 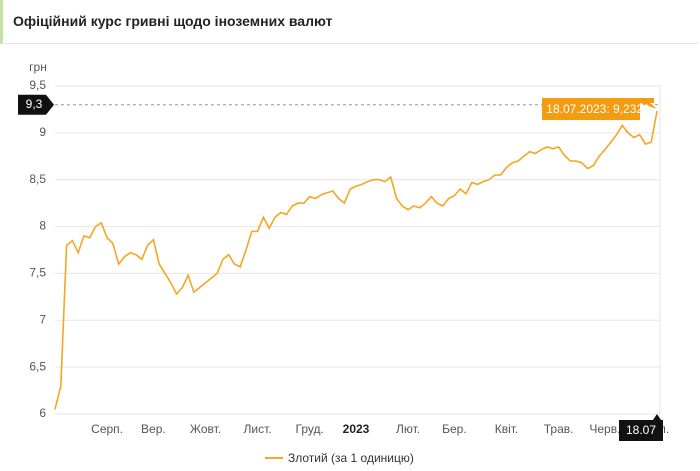 I want to click on y-tick-label: 7,5, so click(x=37, y=273).